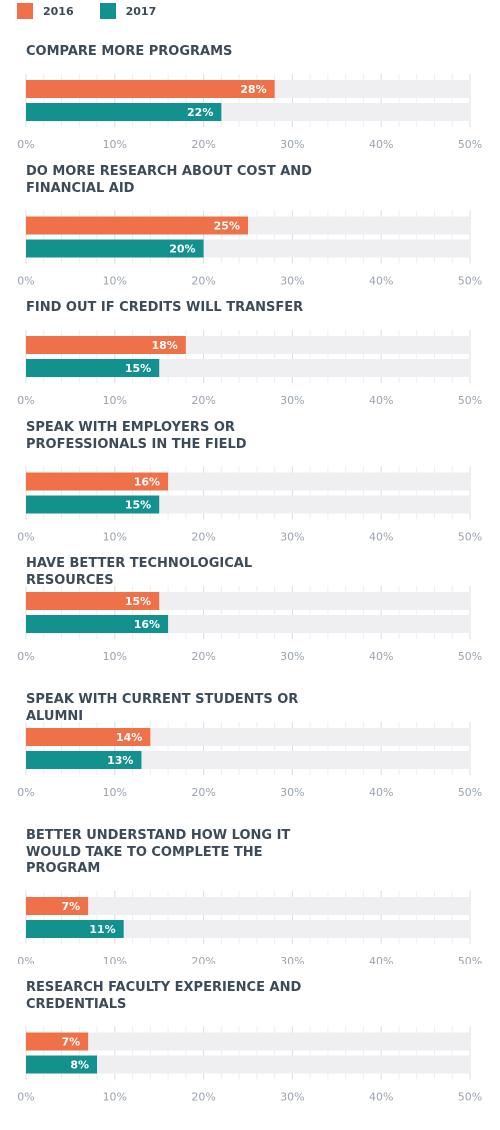  I want to click on legend-item-2017: 2017, so click(128, 11).